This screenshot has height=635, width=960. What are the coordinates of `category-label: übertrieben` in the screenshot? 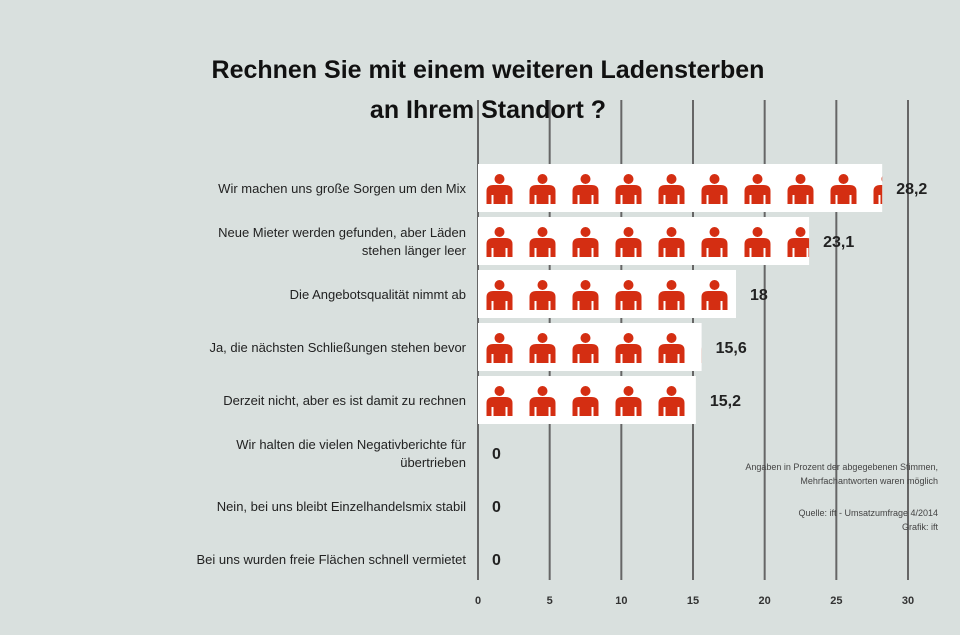 It's located at (433, 462).